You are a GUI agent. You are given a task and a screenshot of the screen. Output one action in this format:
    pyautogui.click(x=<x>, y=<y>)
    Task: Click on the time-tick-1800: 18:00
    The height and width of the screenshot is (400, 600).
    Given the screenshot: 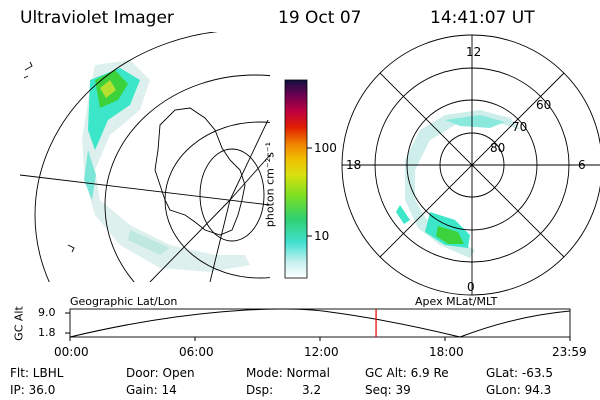 What is the action you would take?
    pyautogui.click(x=446, y=352)
    